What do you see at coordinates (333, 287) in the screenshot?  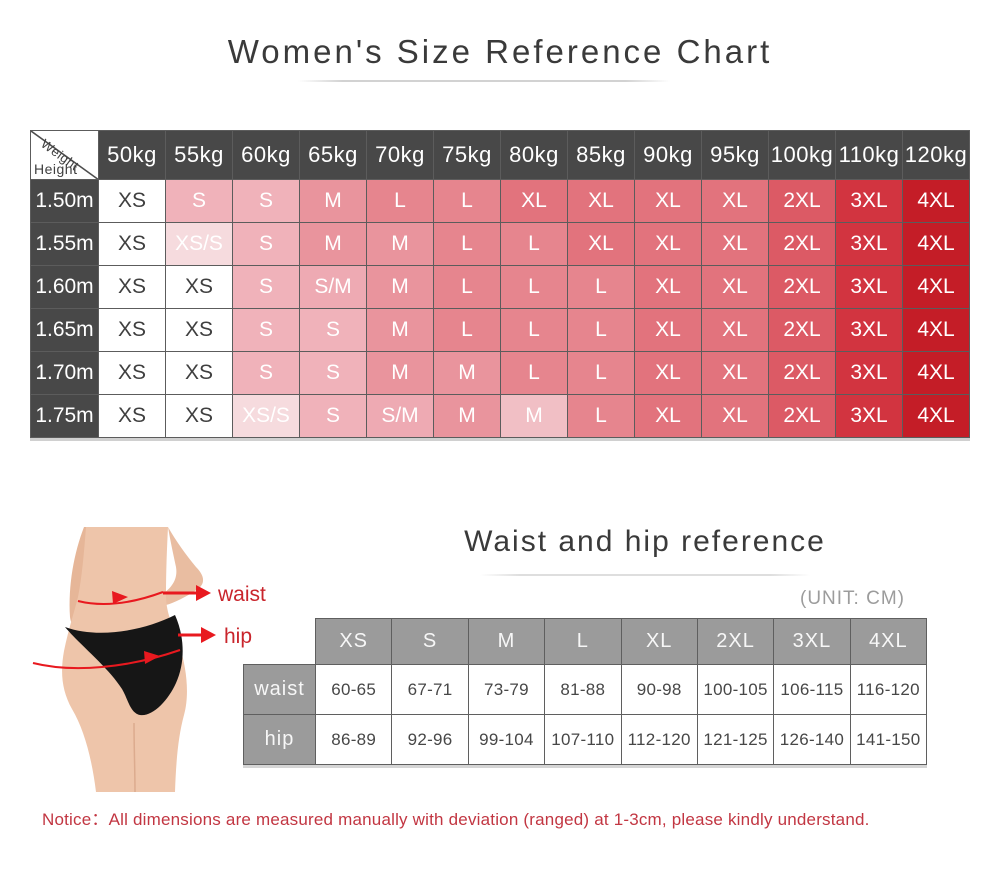 I see `size-cell: S/M` at bounding box center [333, 287].